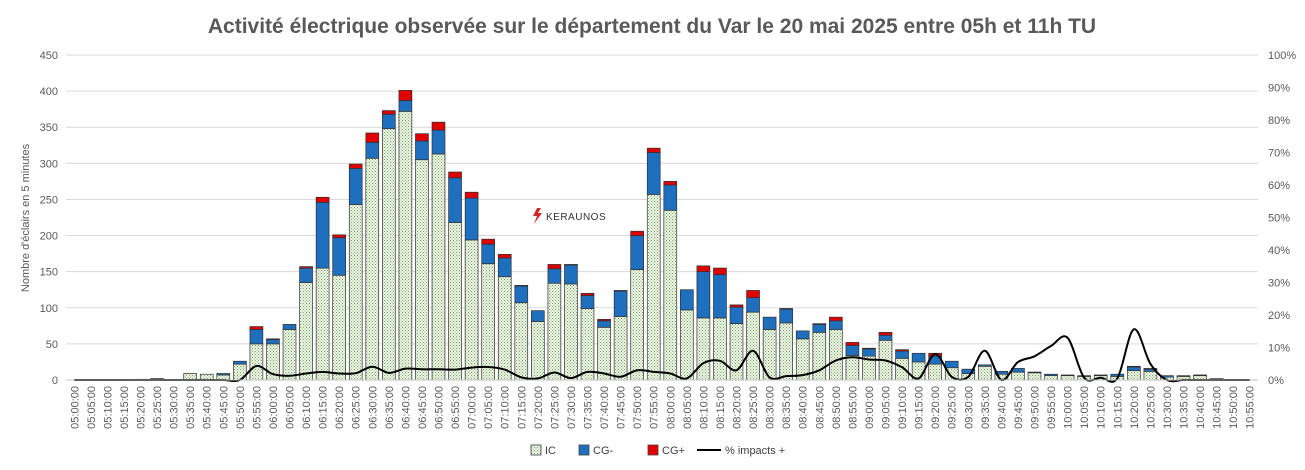 Image resolution: width=1305 pixels, height=470 pixels. What do you see at coordinates (142, 407) in the screenshot?
I see `x-tick-label: 05:20:00` at bounding box center [142, 407].